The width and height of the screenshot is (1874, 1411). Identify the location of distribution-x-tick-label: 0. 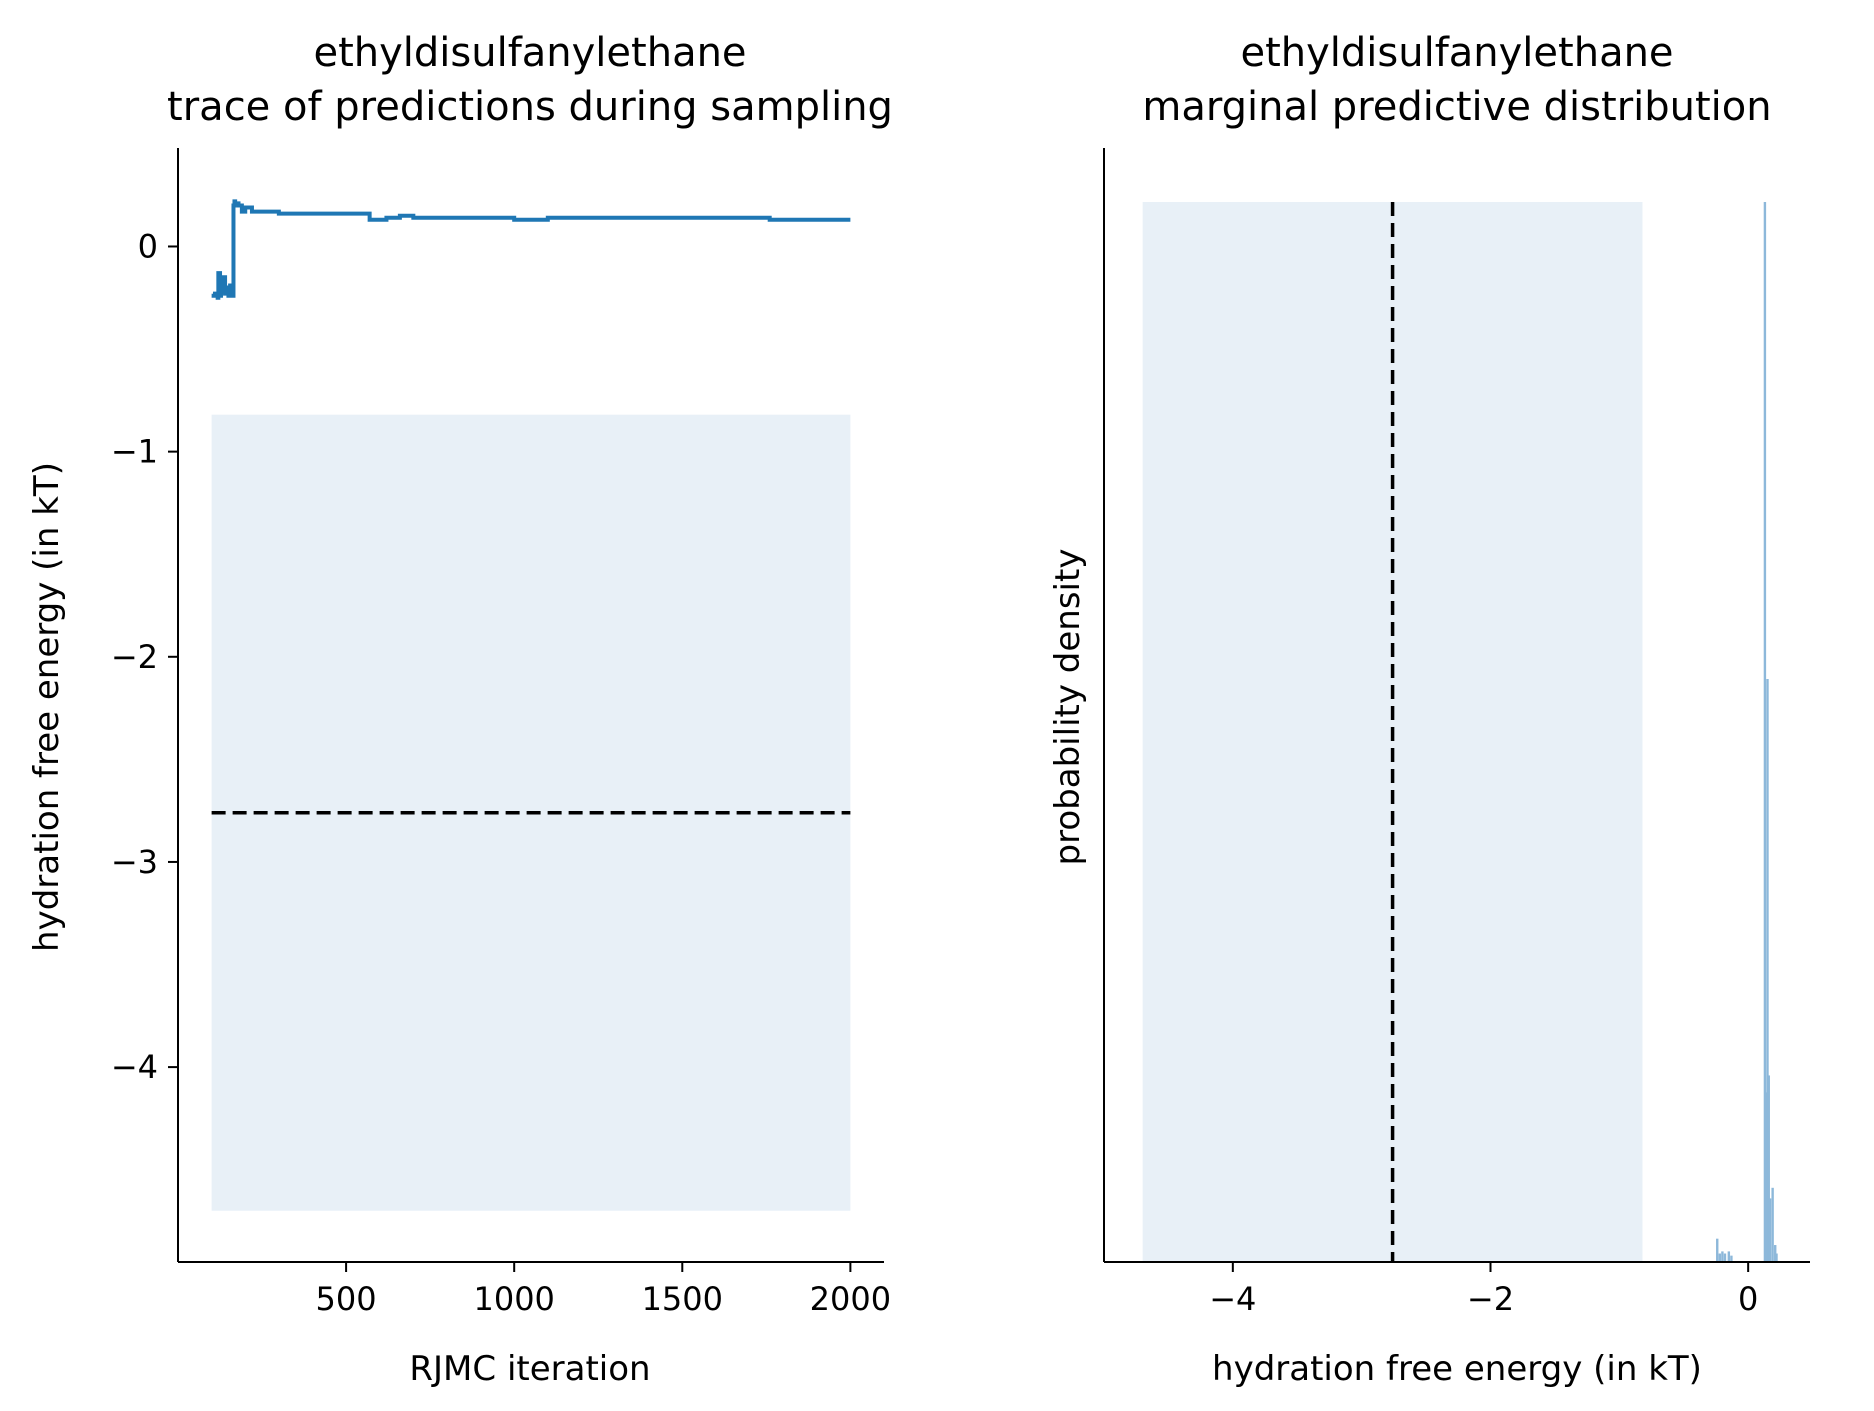
(1748, 1299).